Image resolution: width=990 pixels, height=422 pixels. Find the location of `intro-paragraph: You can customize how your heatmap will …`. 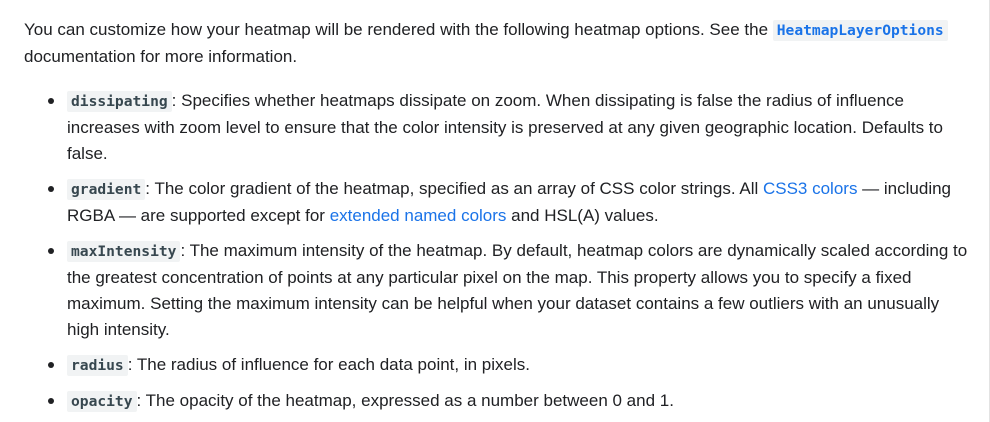

intro-paragraph: You can customize how your heatmap will … is located at coordinates (496, 43).